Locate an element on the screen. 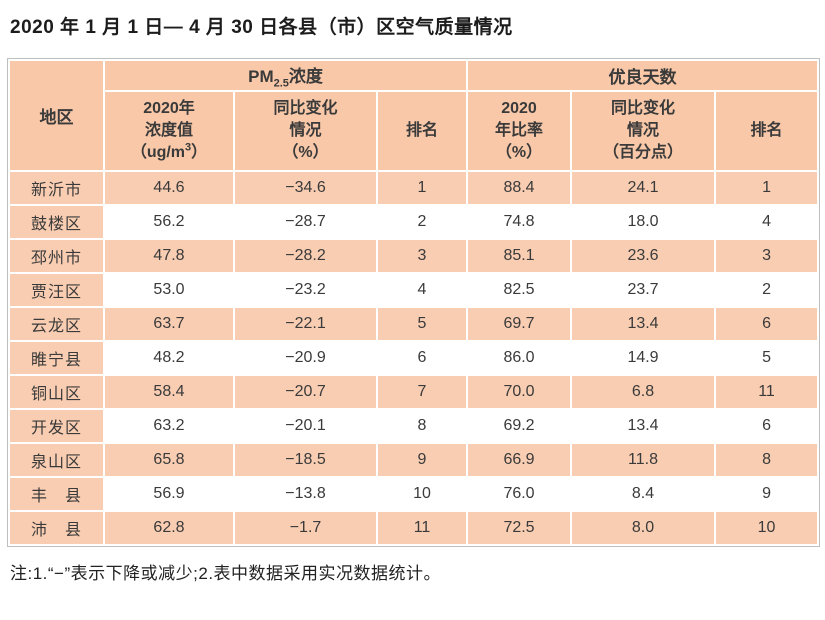  pm-rank-cell: 3 is located at coordinates (422, 256).